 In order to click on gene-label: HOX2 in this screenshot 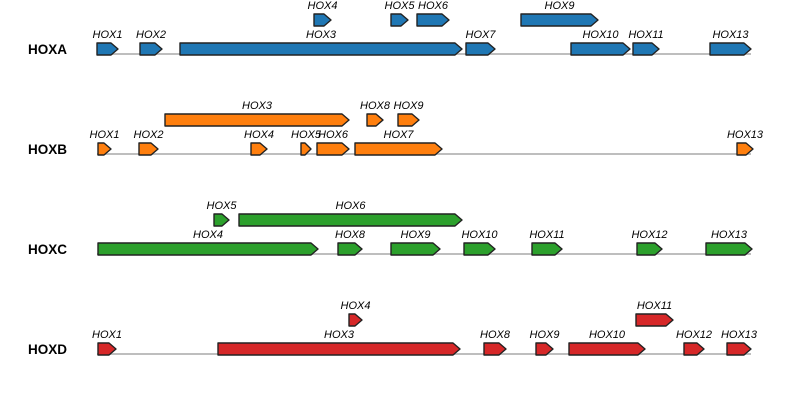, I will do `click(151, 35)`.